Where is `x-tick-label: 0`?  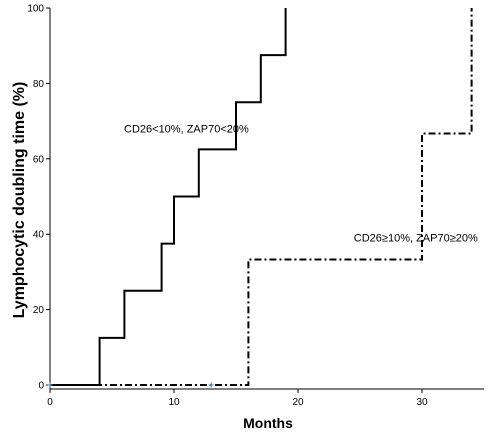 x-tick-label: 0 is located at coordinates (50, 402).